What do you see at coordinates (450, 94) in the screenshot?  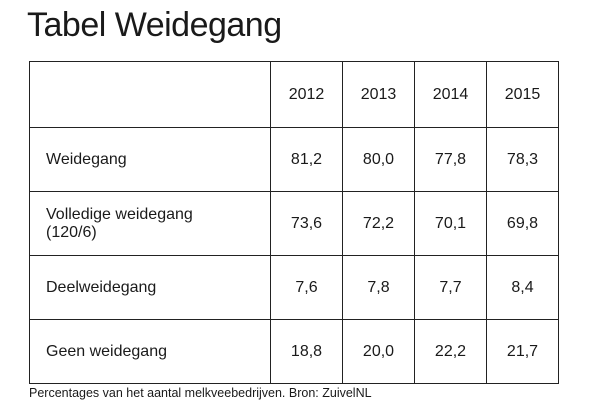 I see `header-year-2014: 2014` at bounding box center [450, 94].